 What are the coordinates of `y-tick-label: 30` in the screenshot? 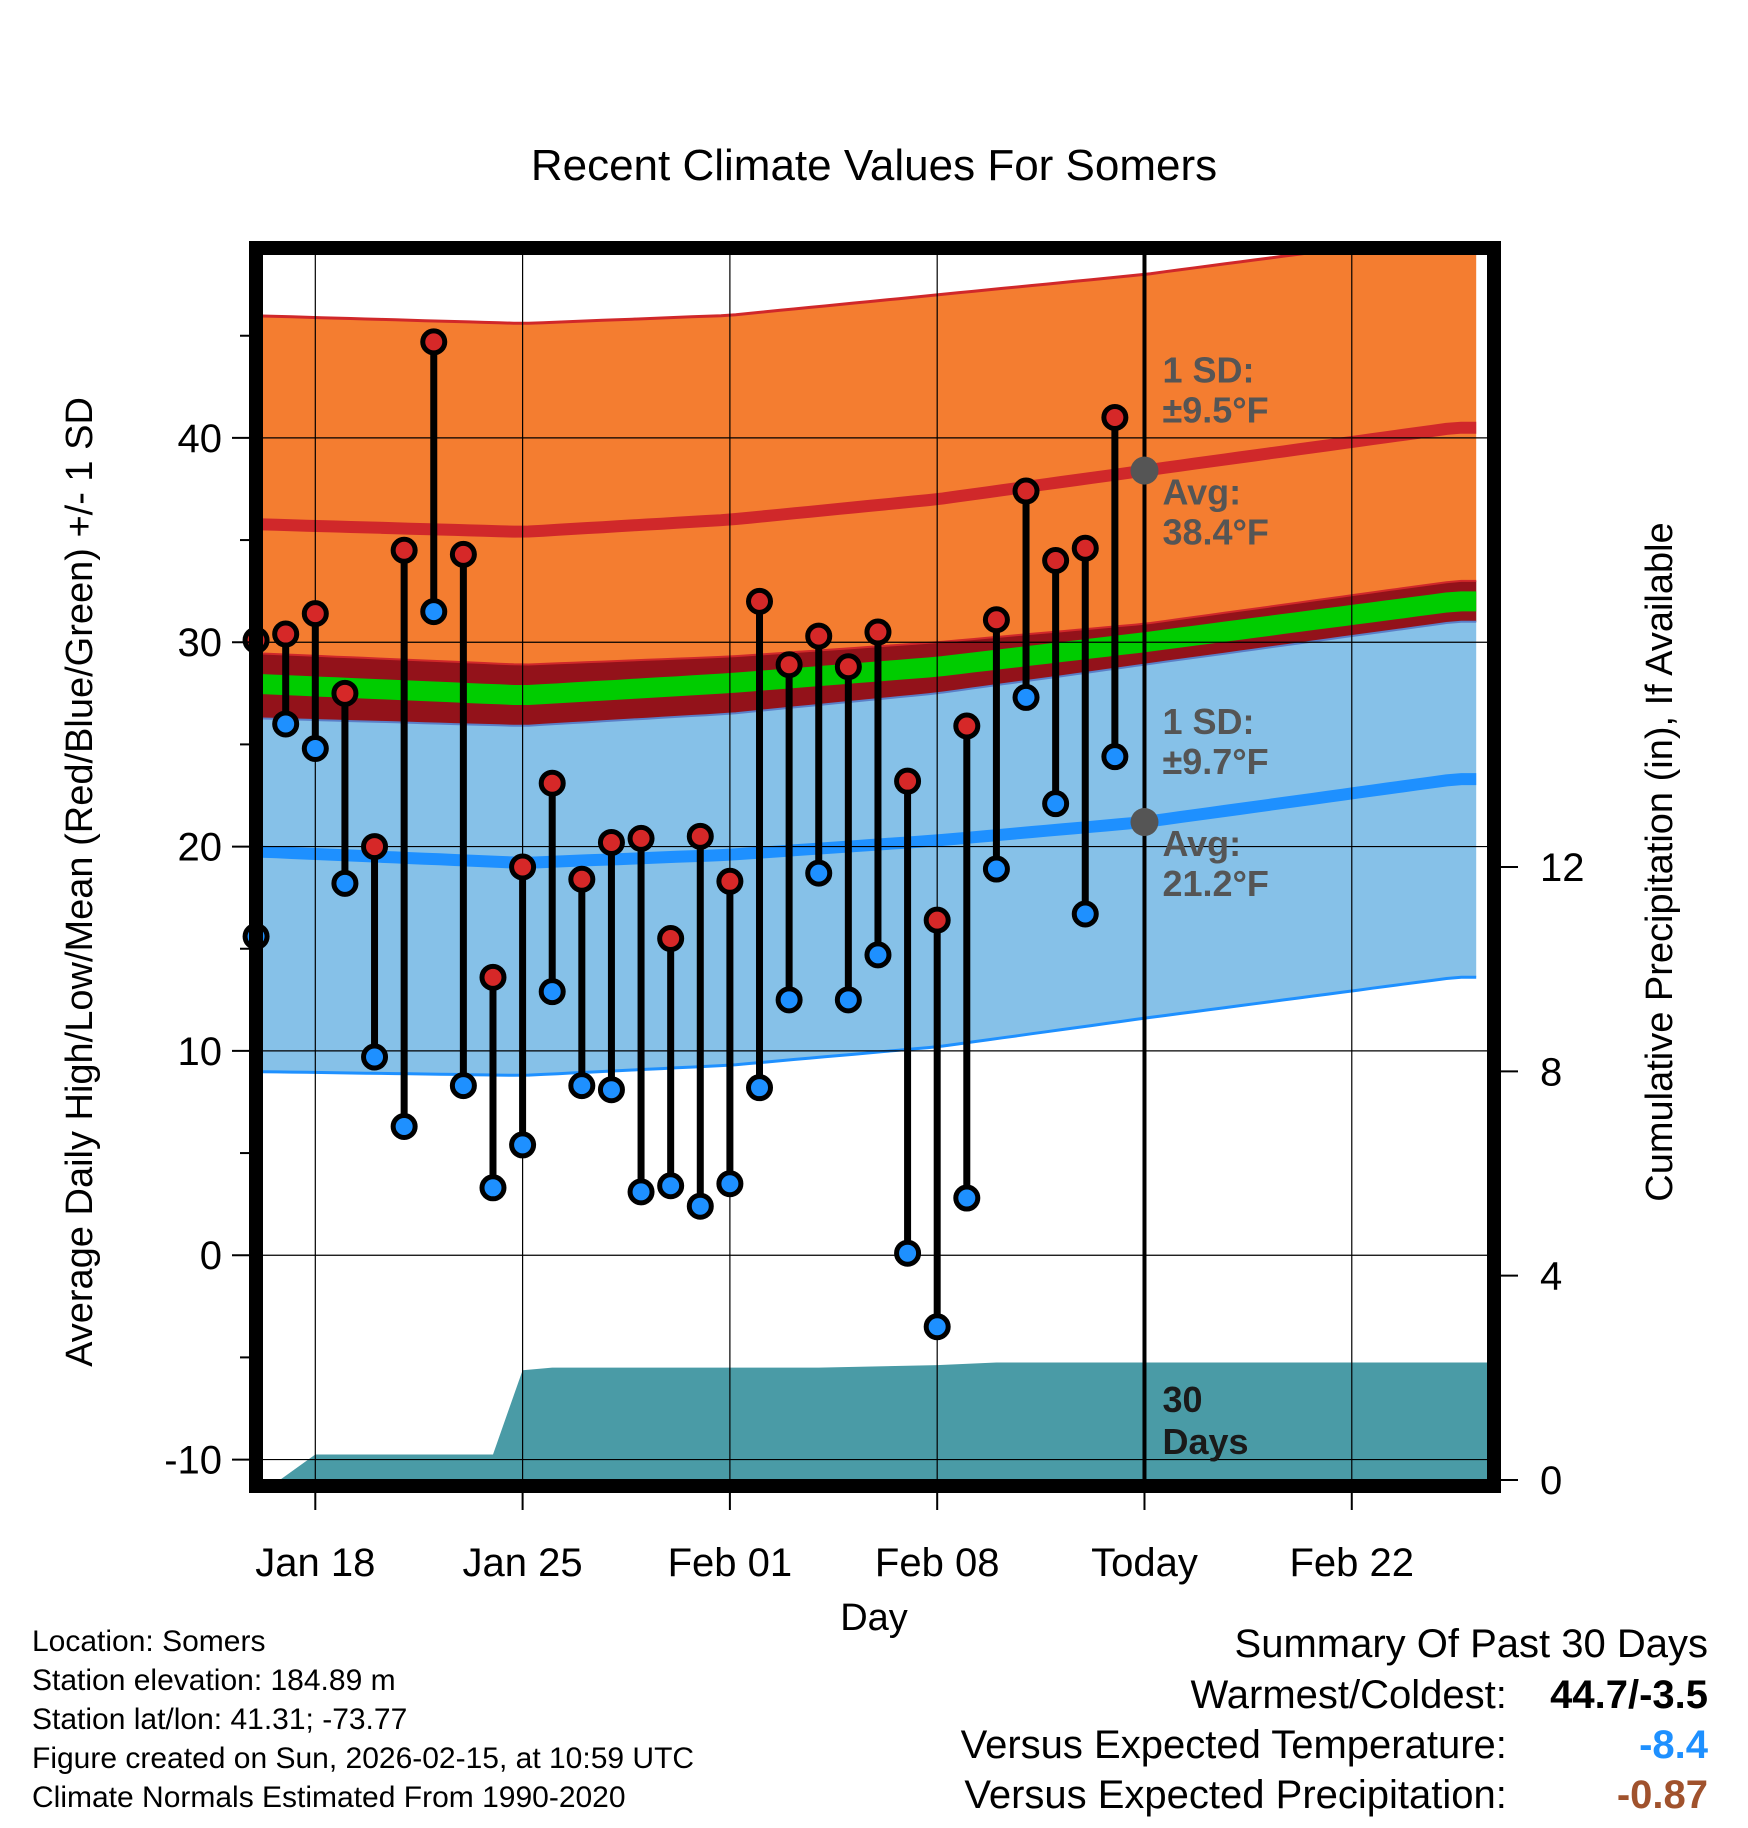 It's located at (200, 643).